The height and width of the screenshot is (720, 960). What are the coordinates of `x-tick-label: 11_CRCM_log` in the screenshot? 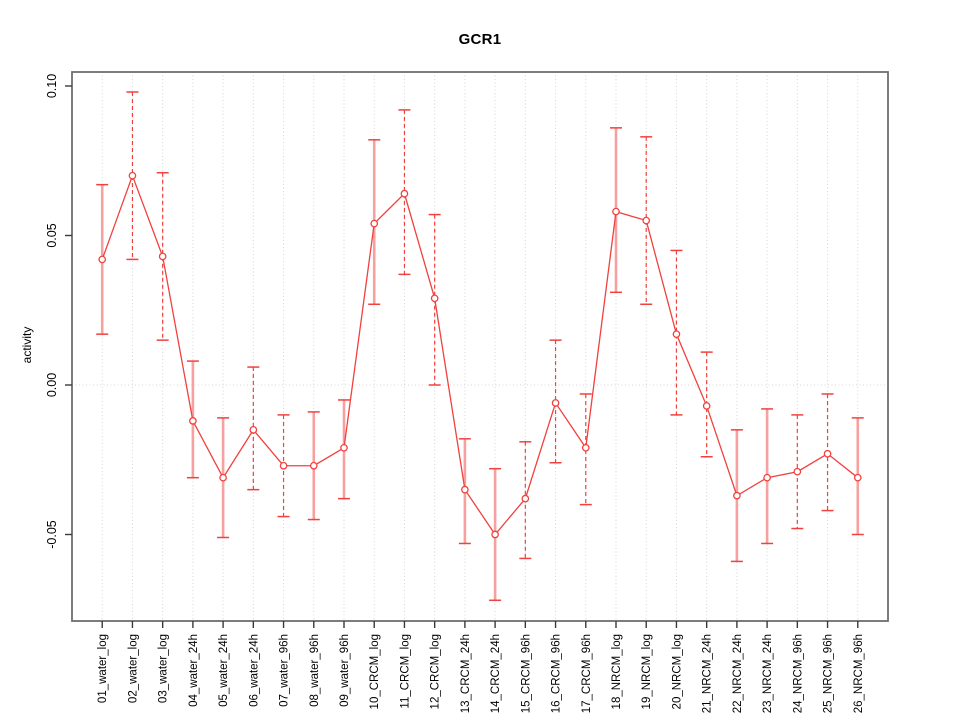 It's located at (405, 671).